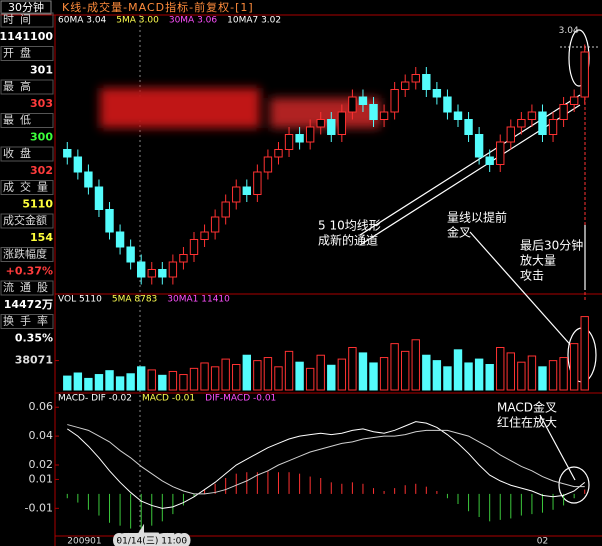 The image size is (602, 546). Describe the element at coordinates (569, 31) in the screenshot. I see `price-annotation: 3.04` at that location.